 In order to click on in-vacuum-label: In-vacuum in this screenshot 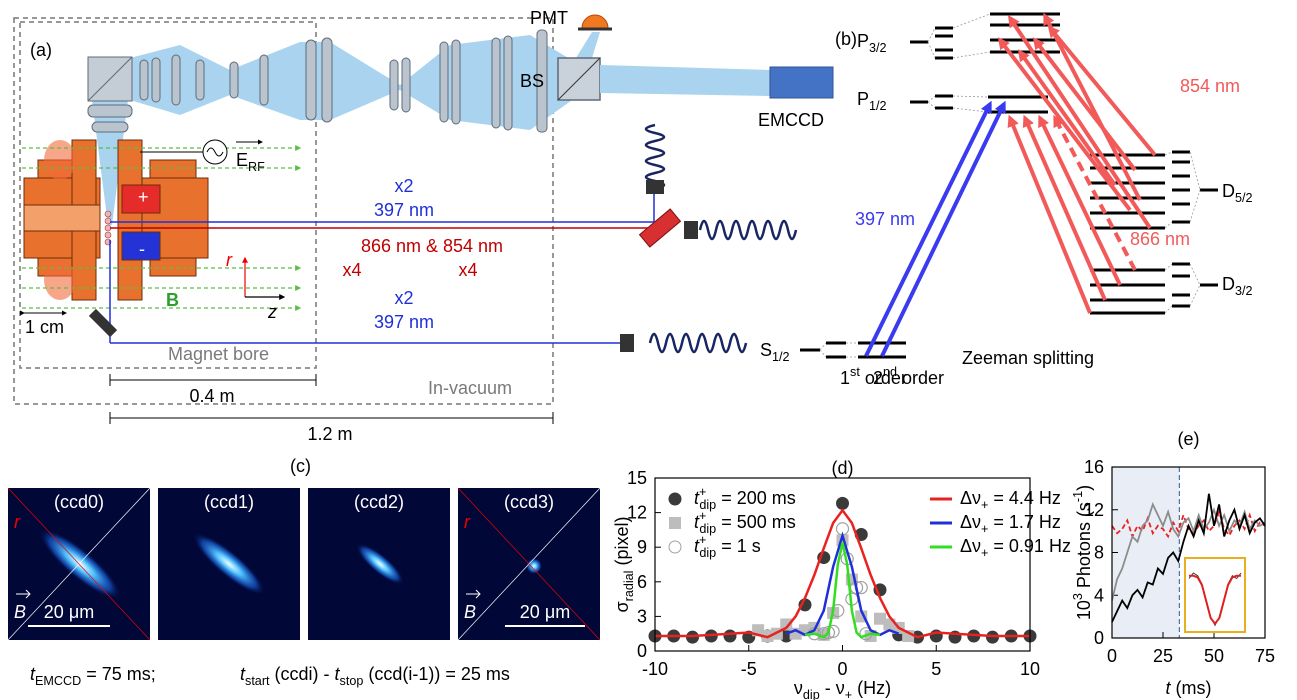, I will do `click(470, 388)`.